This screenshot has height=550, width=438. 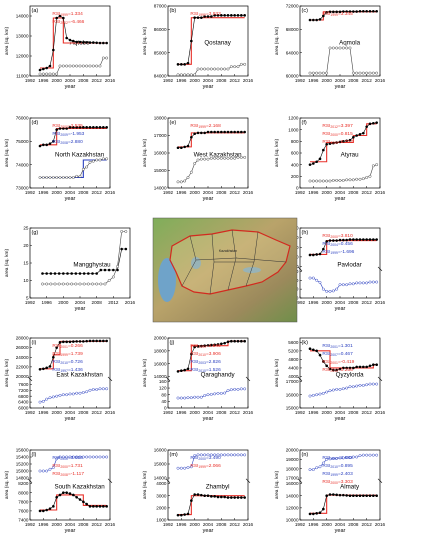 I want to click on rsi-annotation: RSI2008=2.880, so click(x=67, y=142).